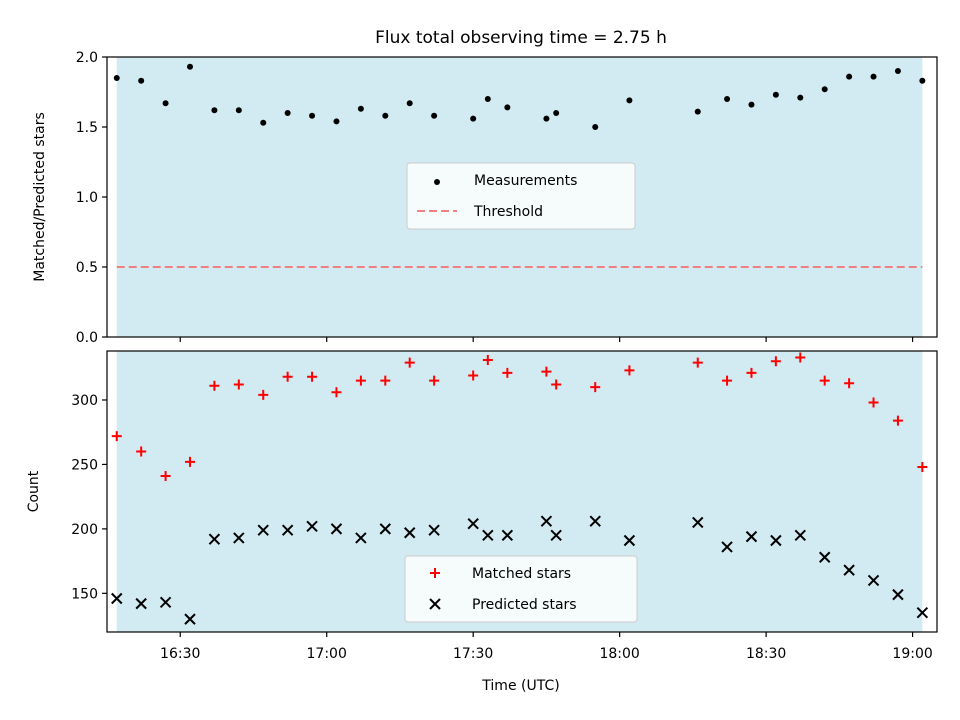  I want to click on x-tick-label: 17:30, so click(473, 654).